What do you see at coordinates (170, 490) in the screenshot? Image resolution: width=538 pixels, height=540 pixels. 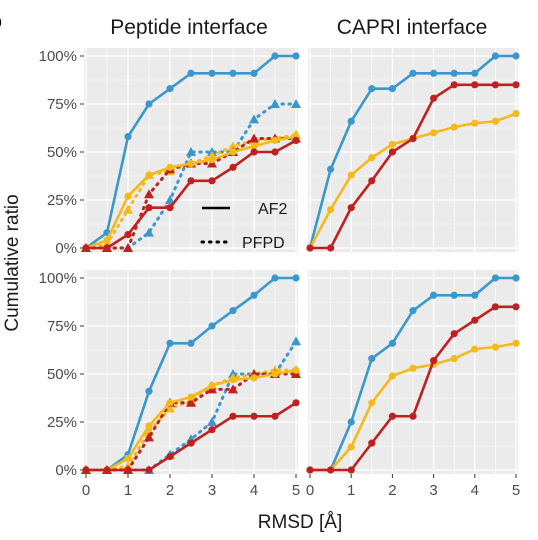 I see `x-tick-label: 2` at bounding box center [170, 490].